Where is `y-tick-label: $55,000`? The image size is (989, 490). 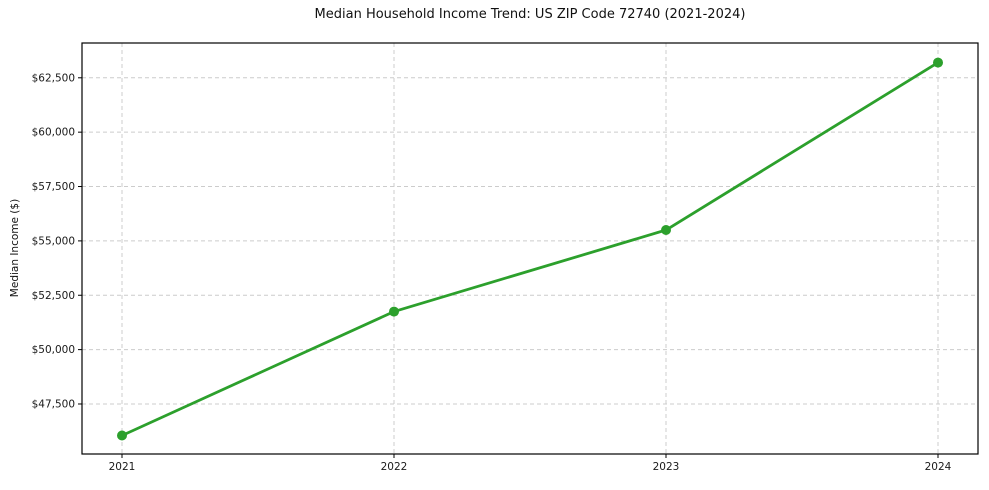
y-tick-label: $55,000 is located at coordinates (53, 241).